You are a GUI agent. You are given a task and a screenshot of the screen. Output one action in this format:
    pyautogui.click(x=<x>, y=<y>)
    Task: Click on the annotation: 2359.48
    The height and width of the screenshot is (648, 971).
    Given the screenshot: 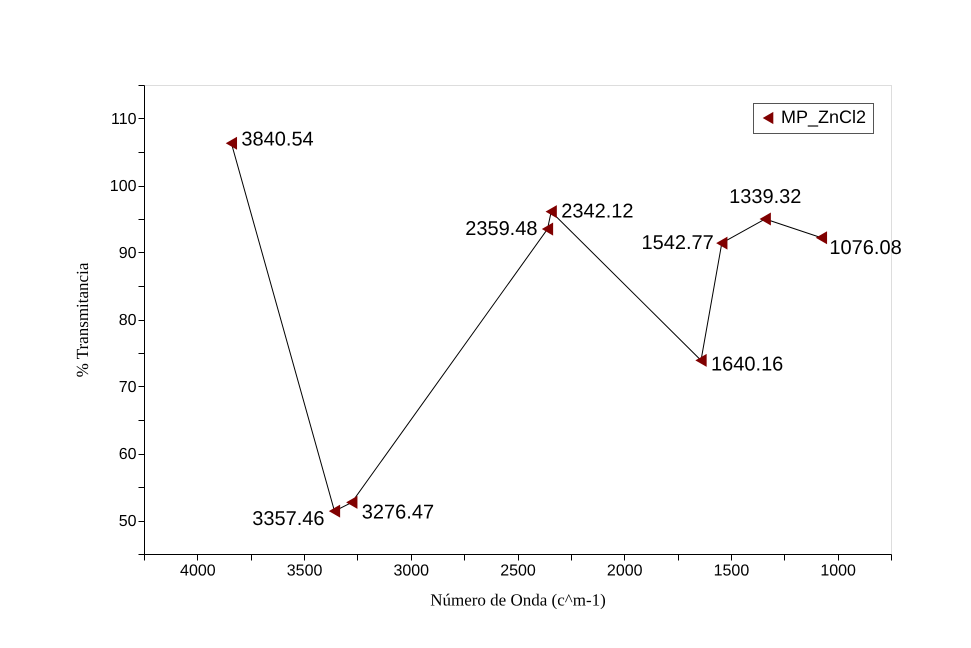 What is the action you would take?
    pyautogui.click(x=501, y=229)
    